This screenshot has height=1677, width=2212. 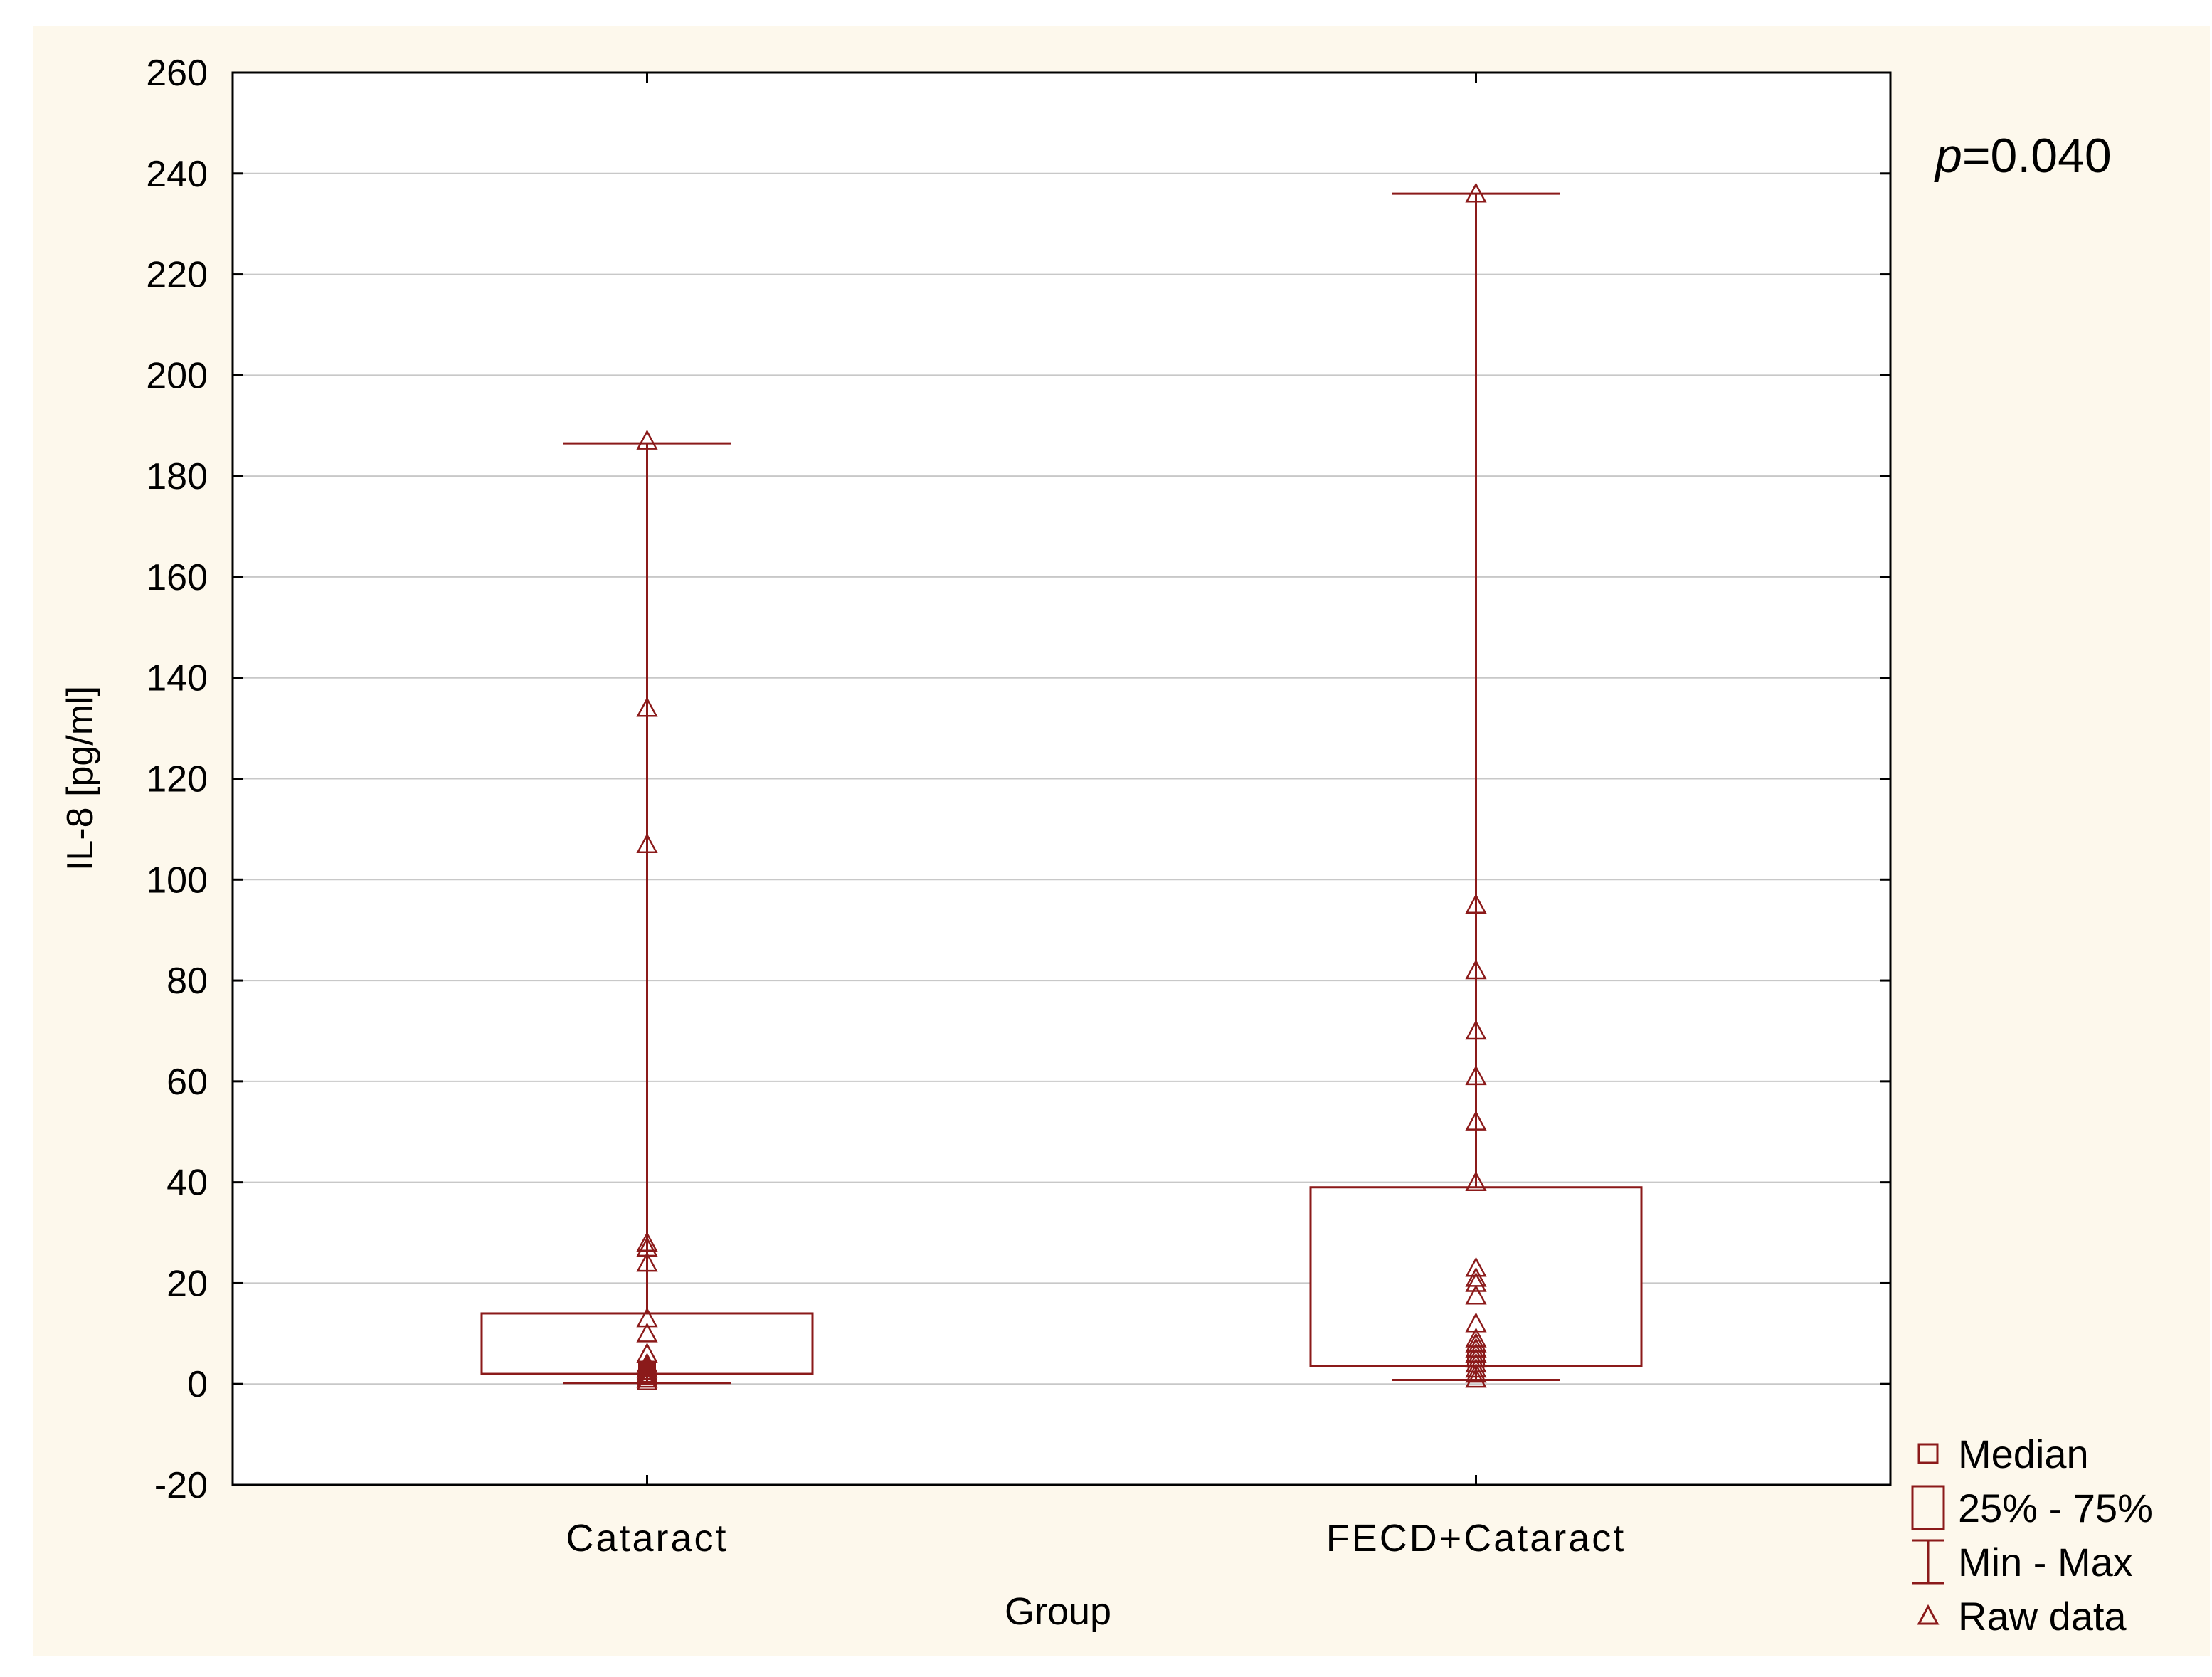 What do you see at coordinates (1058, 1611) in the screenshot?
I see `x-axis-label: Group` at bounding box center [1058, 1611].